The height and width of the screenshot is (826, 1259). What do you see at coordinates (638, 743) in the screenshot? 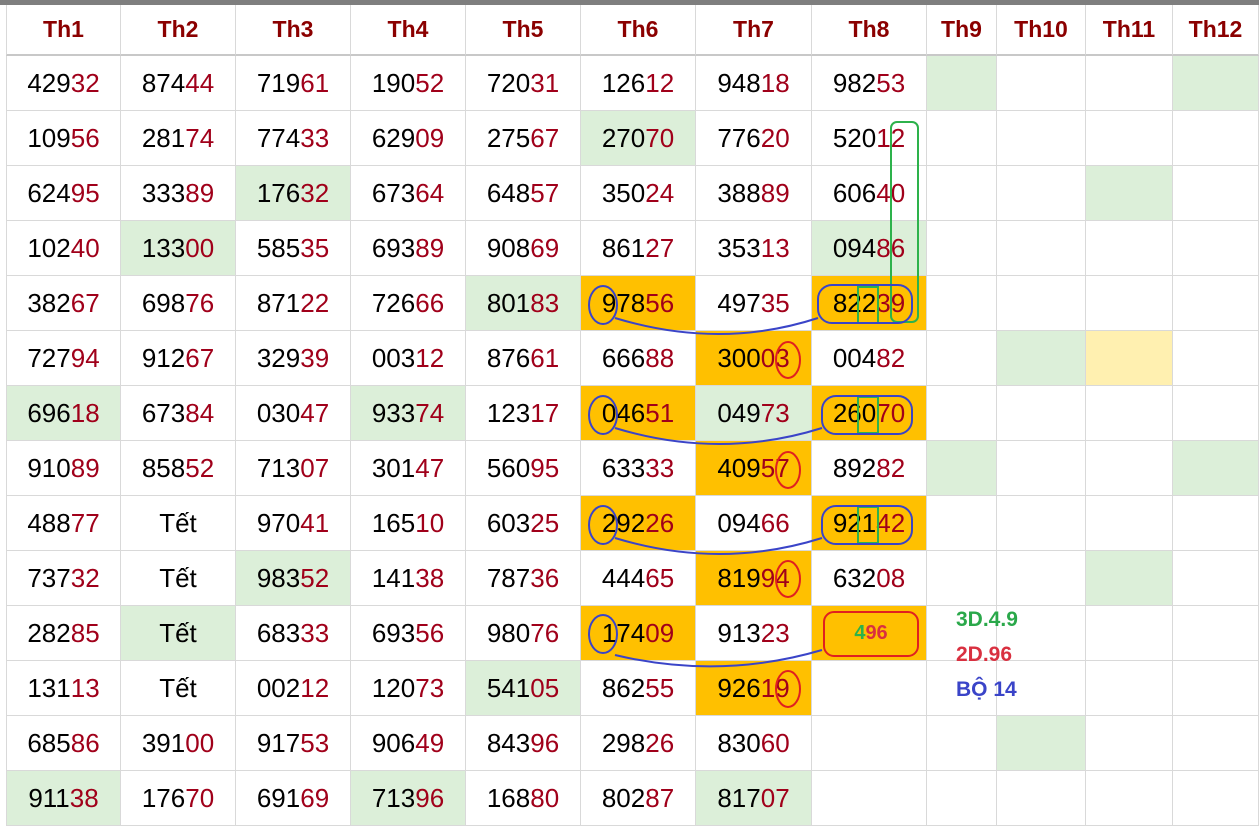
I see `cell-r13-th6: 298 26` at bounding box center [638, 743].